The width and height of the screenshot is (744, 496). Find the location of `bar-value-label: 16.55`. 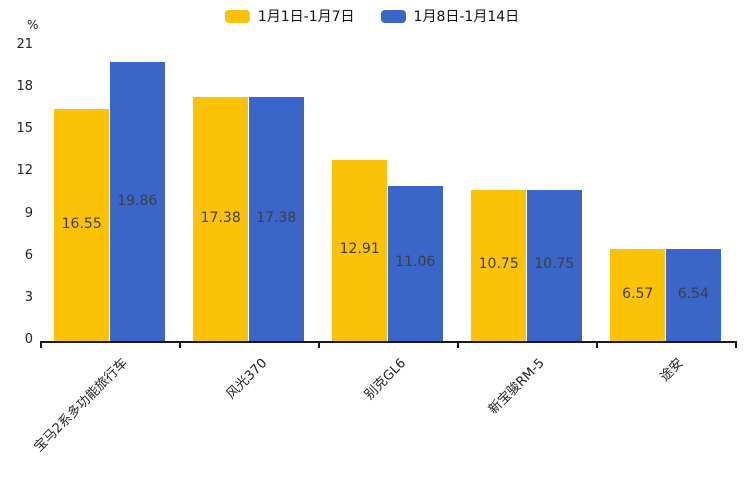

bar-value-label: 16.55 is located at coordinates (81, 223).